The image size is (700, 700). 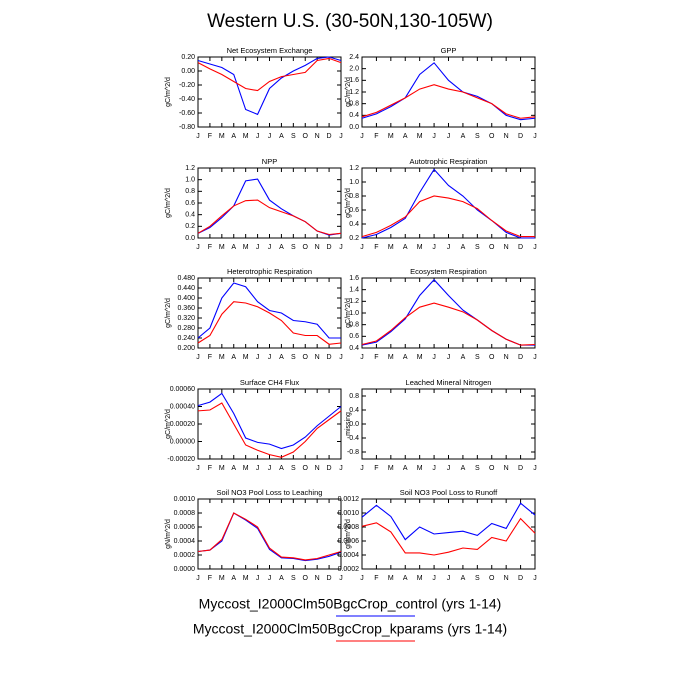 I want to click on y-tick-label: 0.360, so click(x=186, y=308).